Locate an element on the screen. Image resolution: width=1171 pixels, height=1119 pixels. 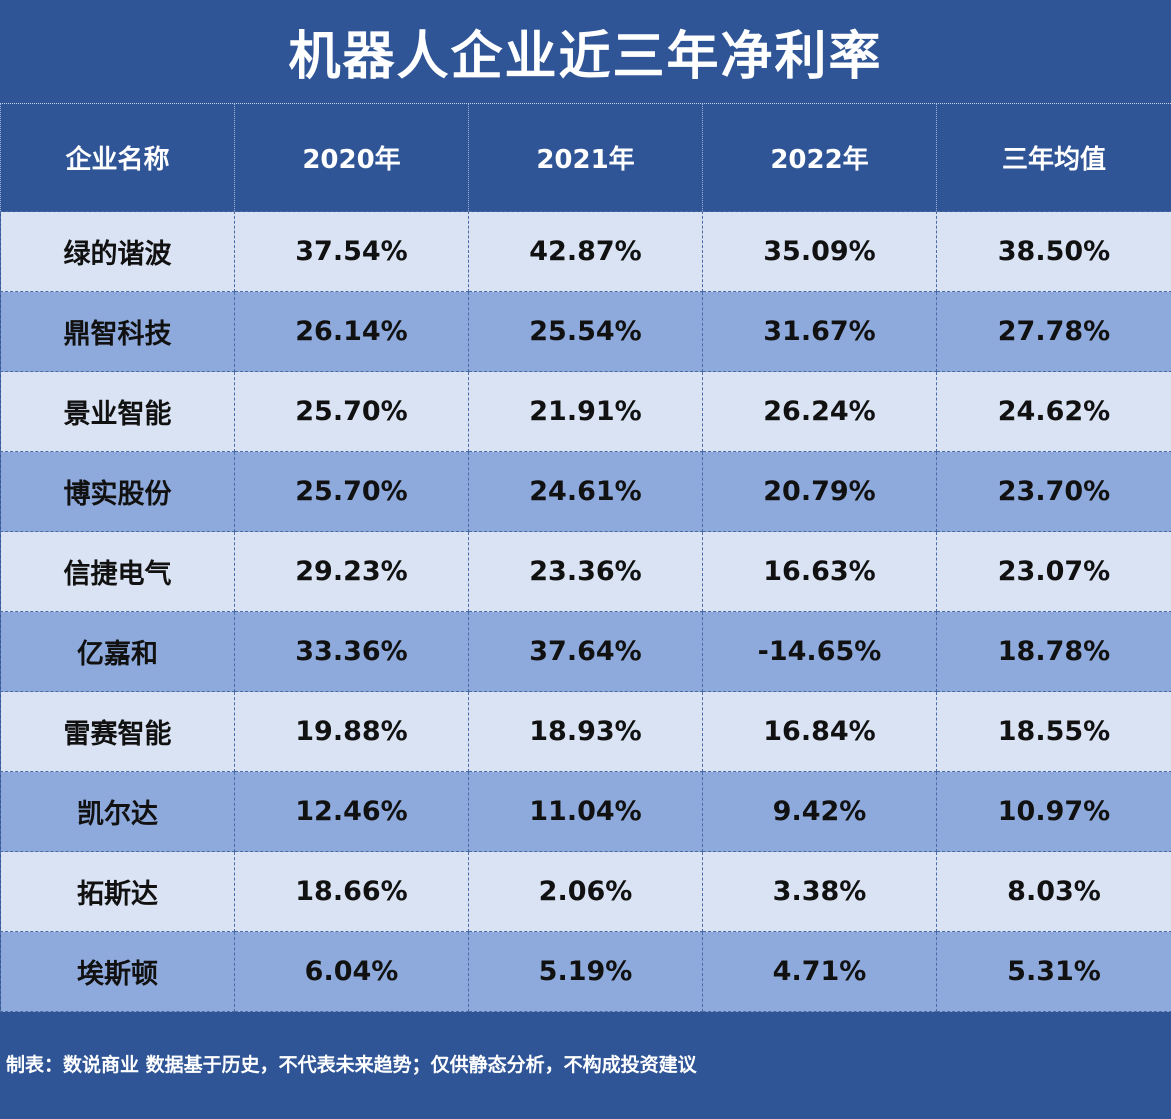
value-cell-2020: 33.36% is located at coordinates (351, 651).